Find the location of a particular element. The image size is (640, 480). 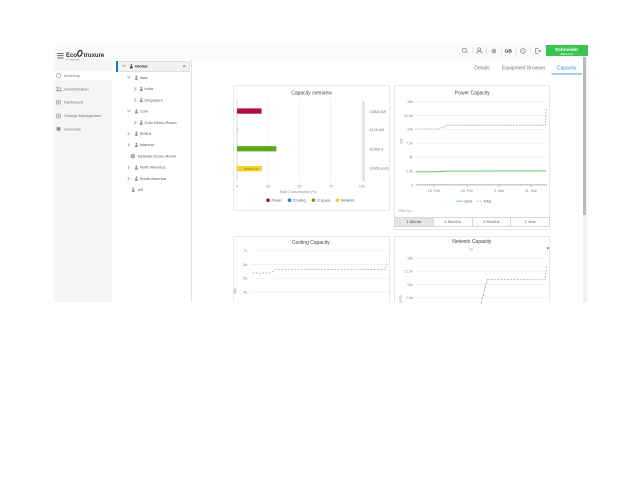

svg-text: 6k is located at coordinates (245, 265).